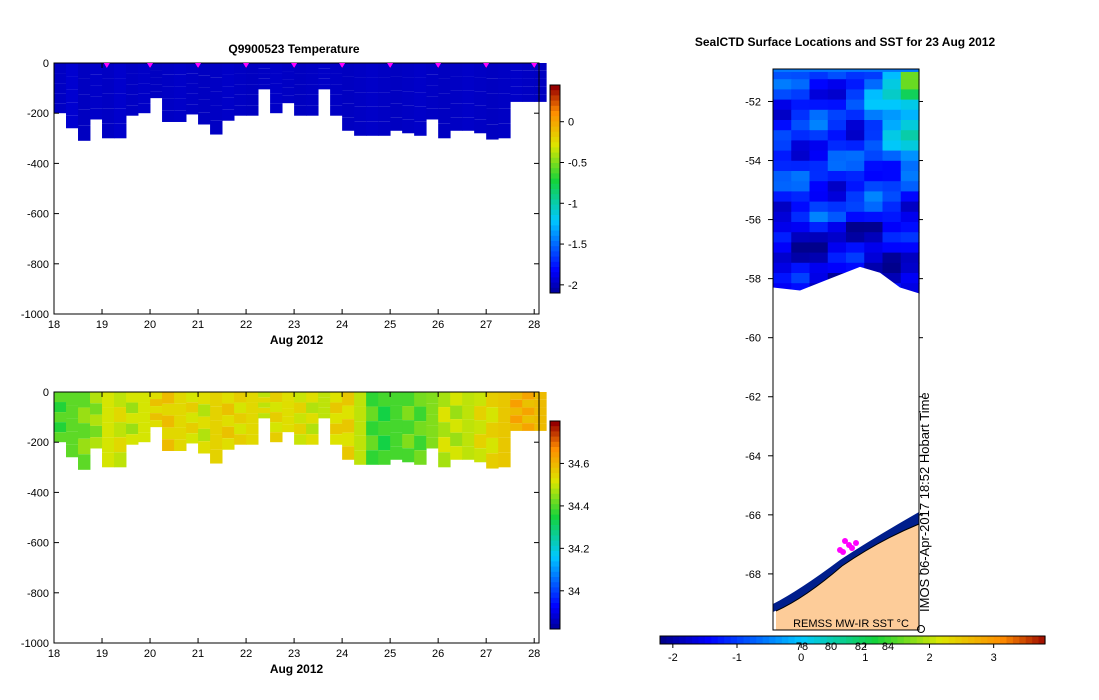 The height and width of the screenshot is (700, 1099). I want to click on colorbar-tick-label: 3, so click(994, 658).